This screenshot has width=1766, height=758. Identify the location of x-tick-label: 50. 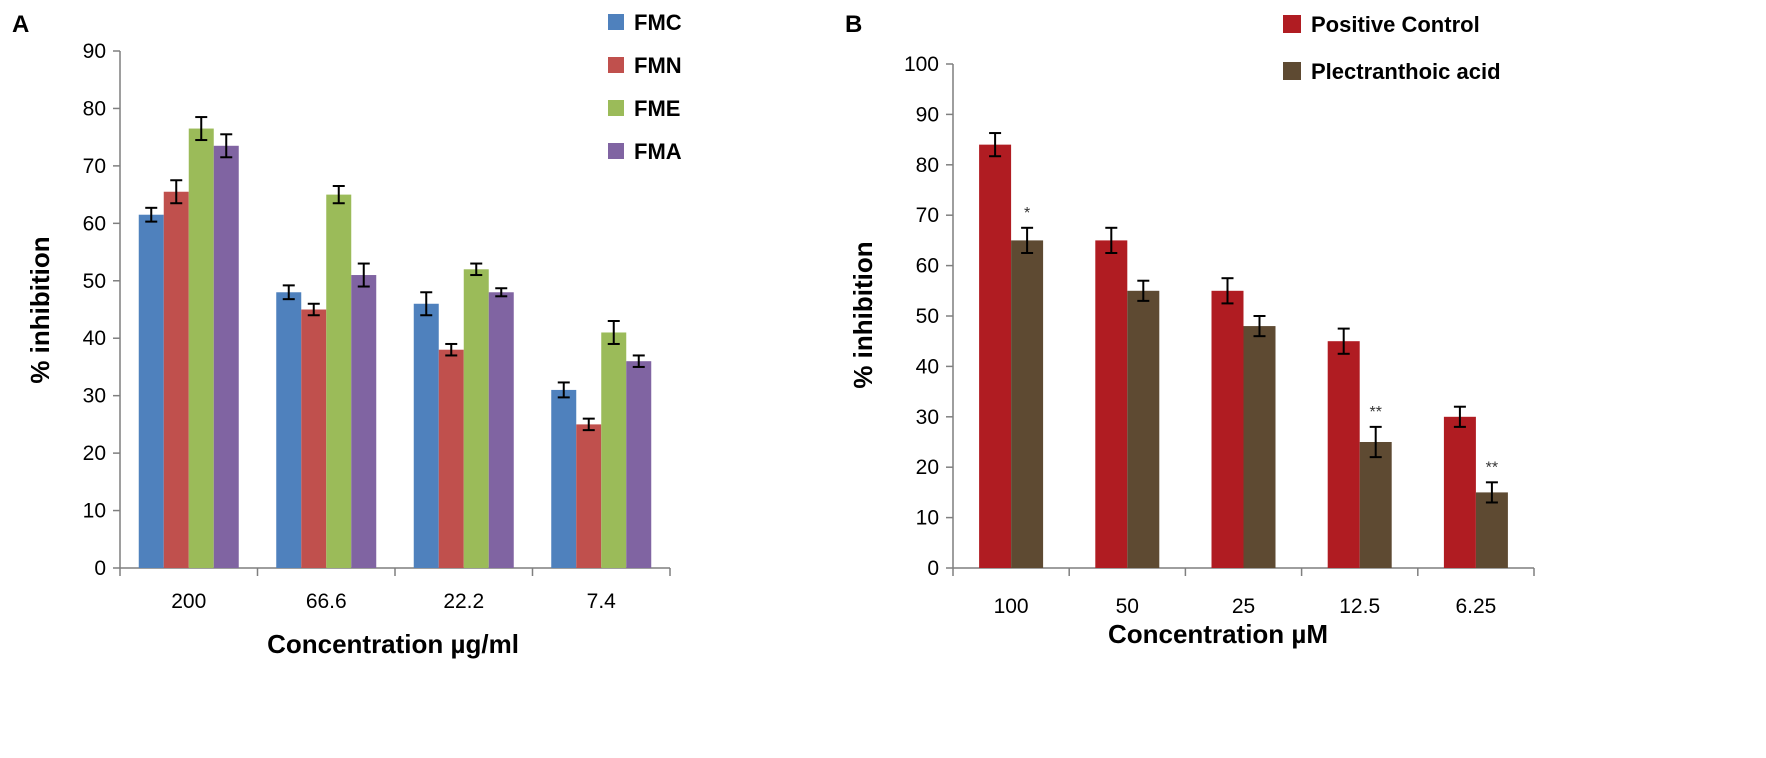
(1127, 606).